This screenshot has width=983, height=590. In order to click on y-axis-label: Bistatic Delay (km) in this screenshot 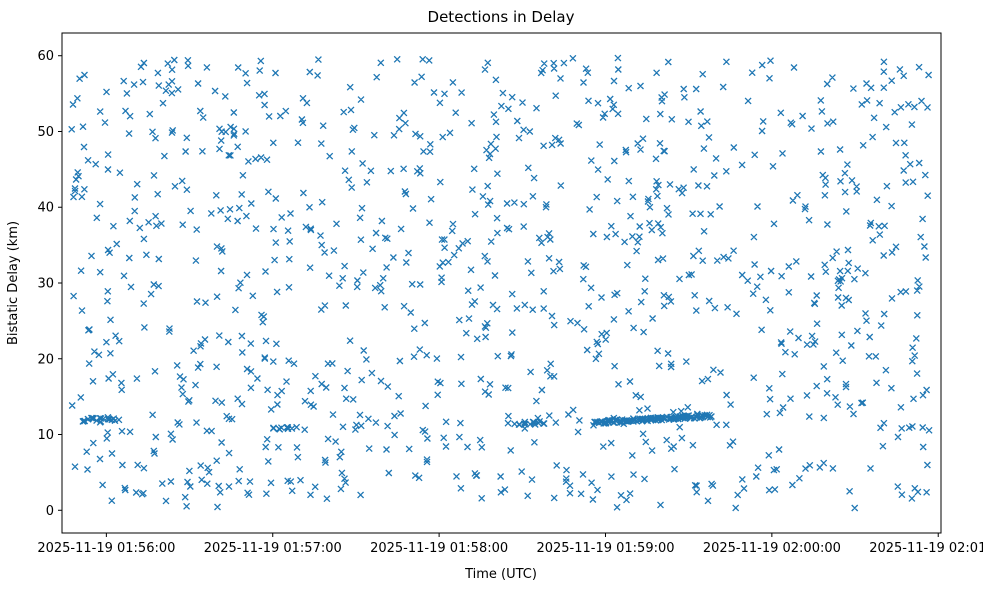, I will do `click(13, 283)`.